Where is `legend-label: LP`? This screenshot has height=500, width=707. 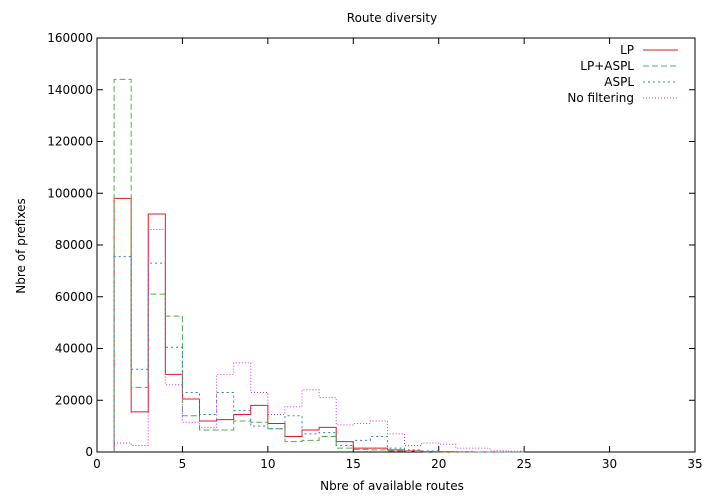
legend-label: LP is located at coordinates (627, 50).